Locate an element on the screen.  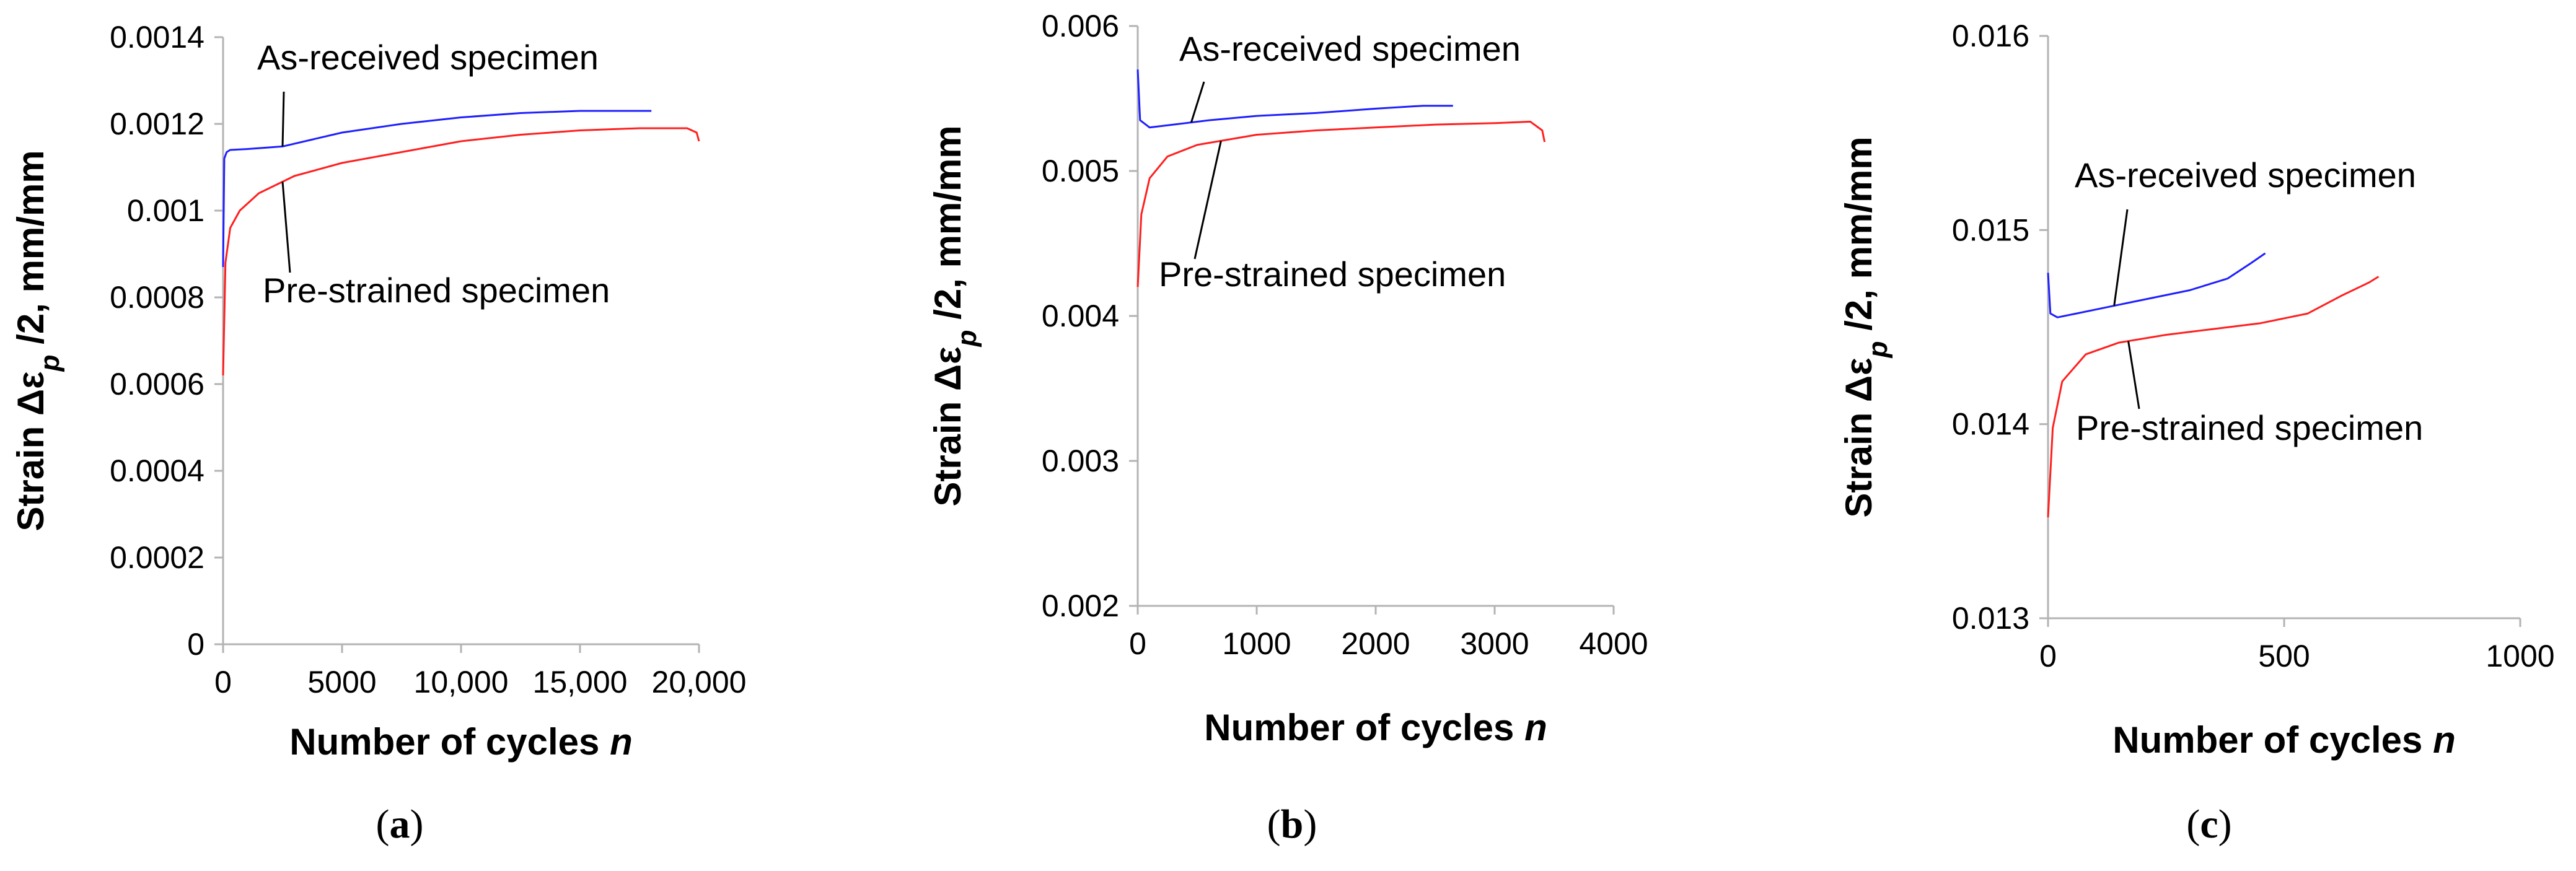
x-tick-label: 3000 is located at coordinates (1494, 643).